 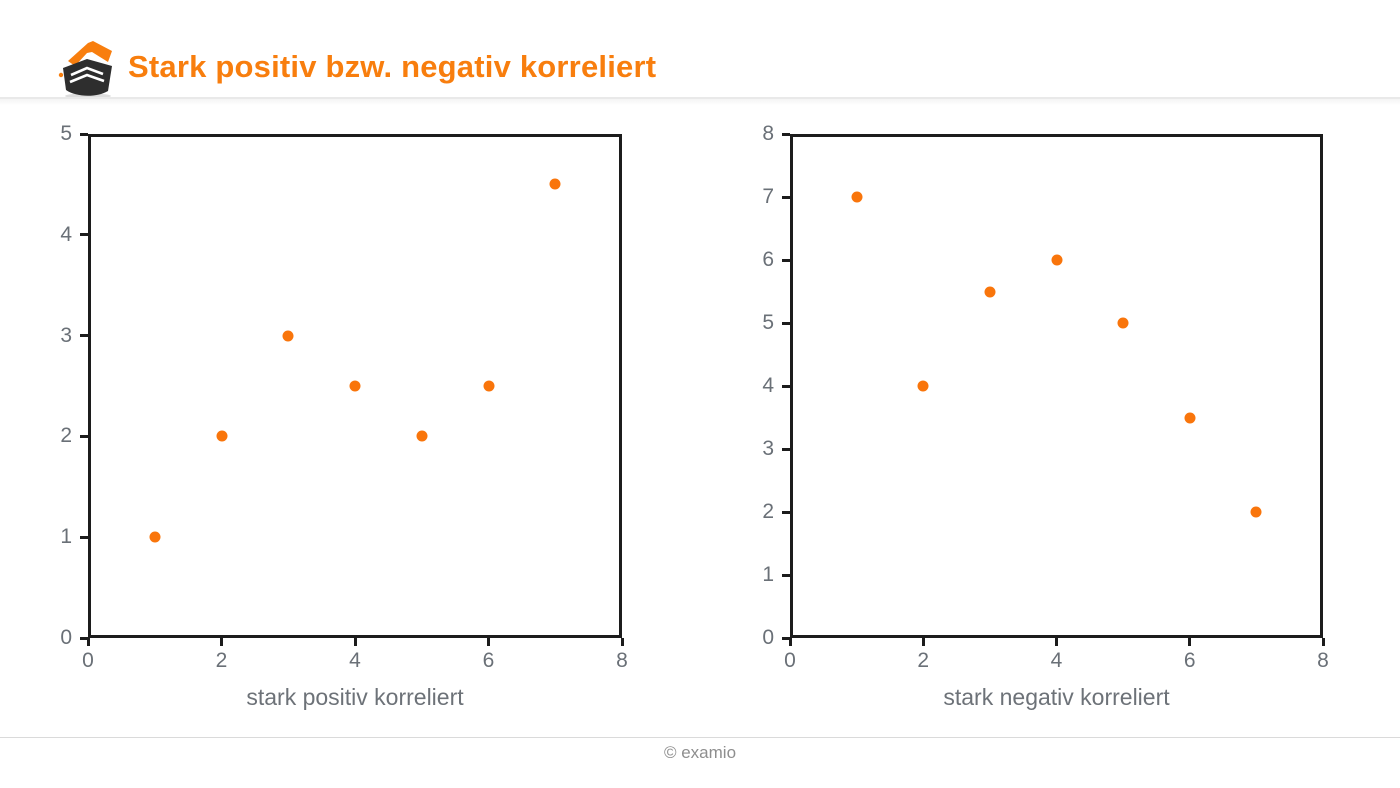 What do you see at coordinates (700, 98) in the screenshot?
I see `header-divider` at bounding box center [700, 98].